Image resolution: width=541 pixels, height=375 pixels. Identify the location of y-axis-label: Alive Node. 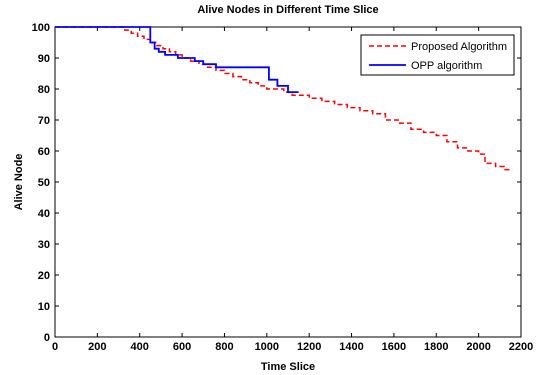
(19, 182).